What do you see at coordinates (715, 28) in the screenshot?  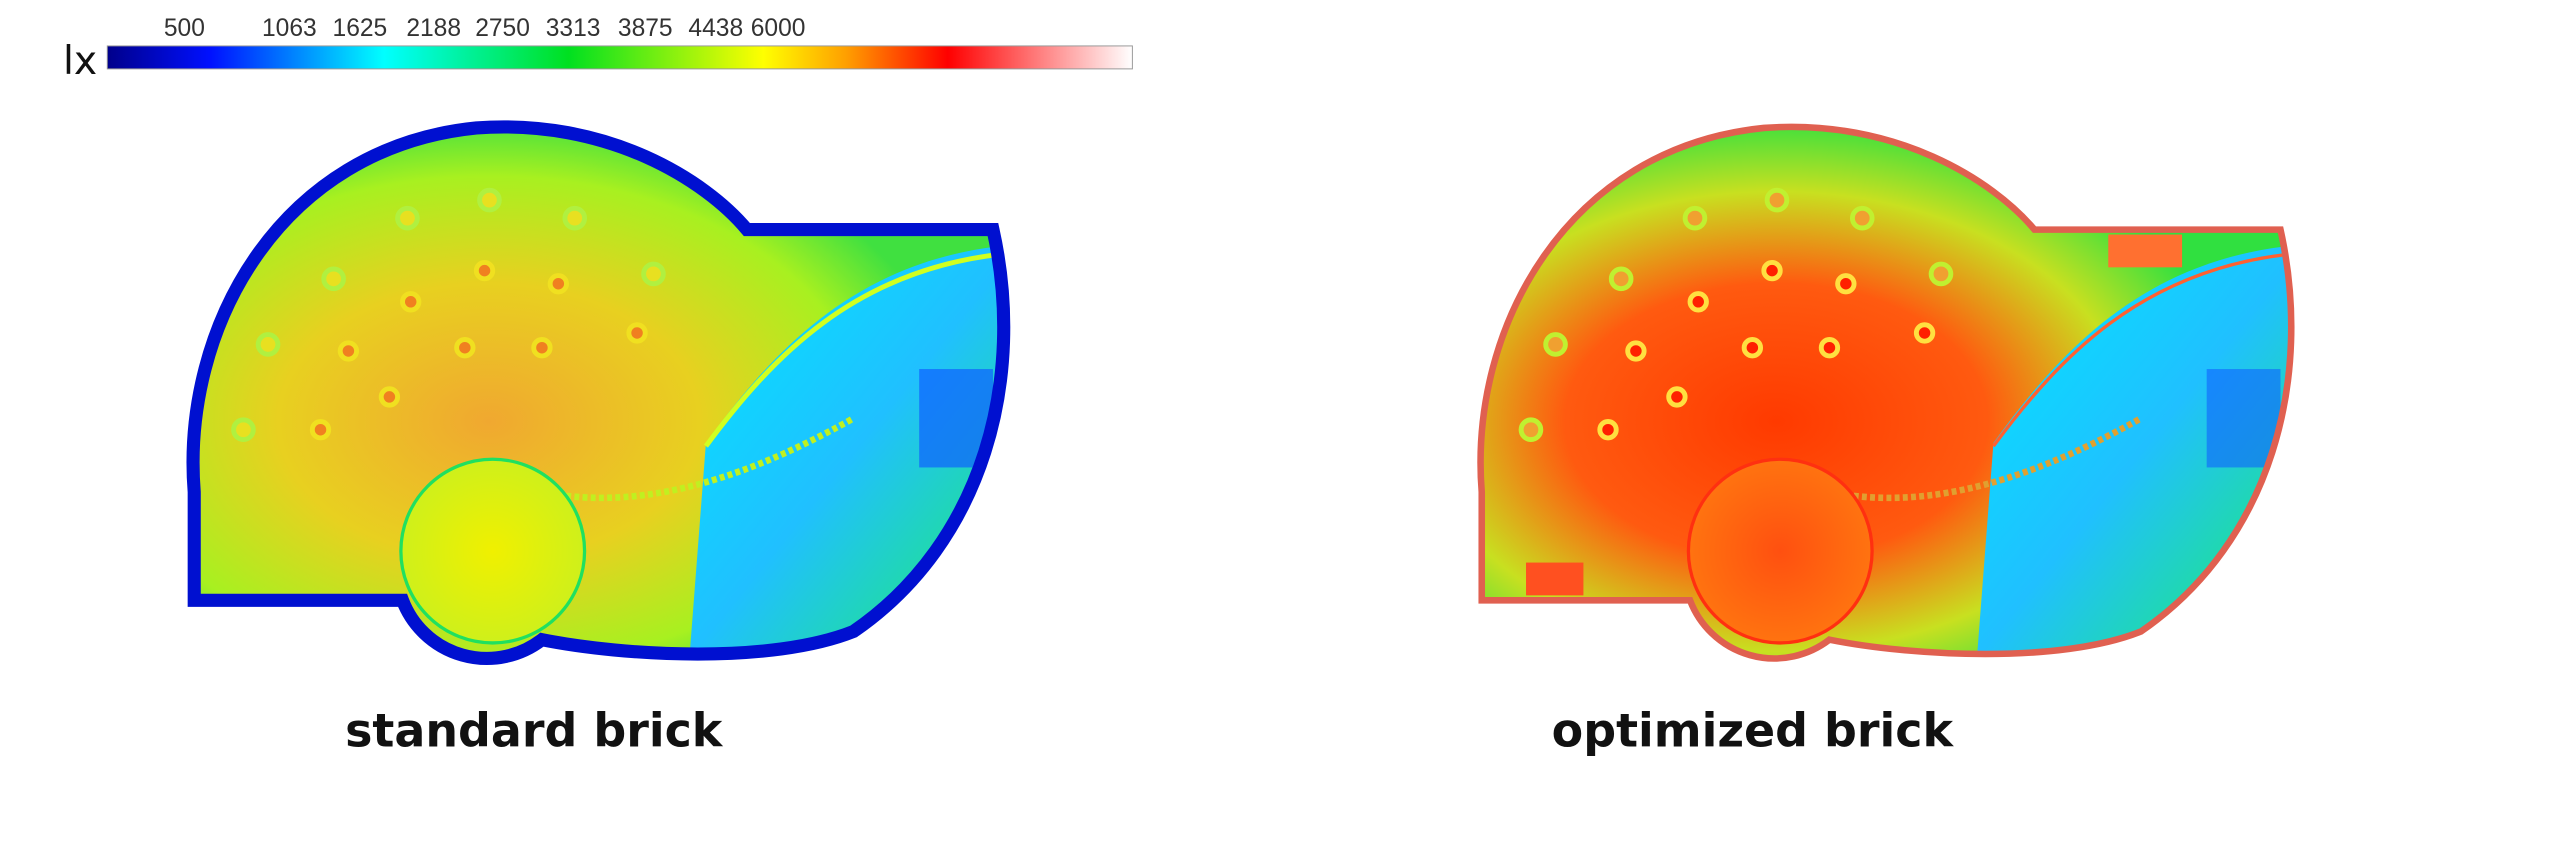 I see `legend-tick: 4438` at bounding box center [715, 28].